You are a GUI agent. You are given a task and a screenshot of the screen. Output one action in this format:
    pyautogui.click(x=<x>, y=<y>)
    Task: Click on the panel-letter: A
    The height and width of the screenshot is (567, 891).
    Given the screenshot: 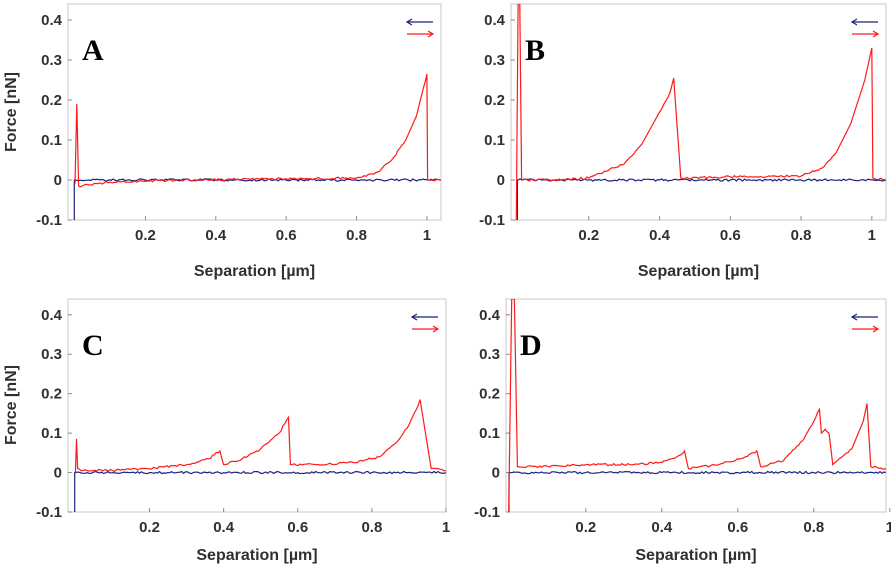 What is the action you would take?
    pyautogui.click(x=93, y=50)
    